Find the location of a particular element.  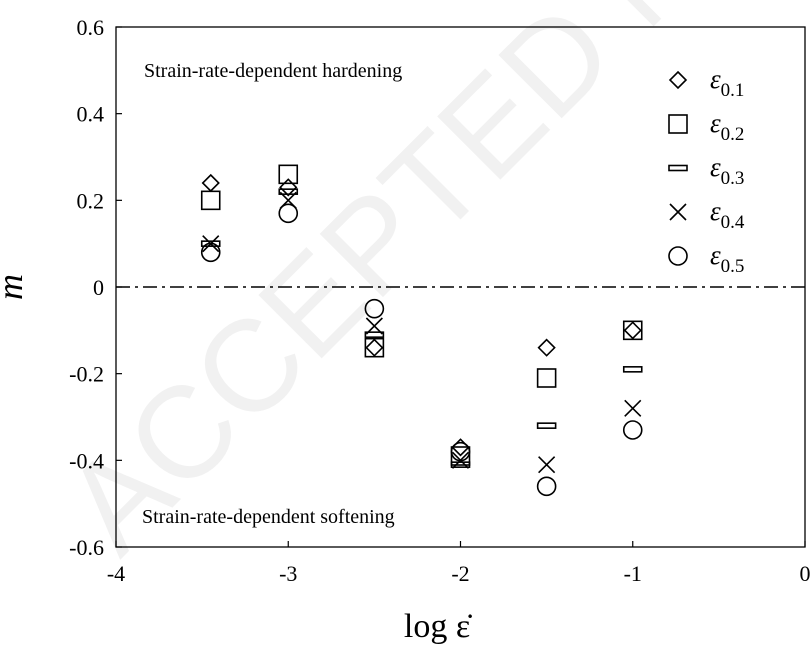

y-tick-label: 0 is located at coordinates (98, 287).